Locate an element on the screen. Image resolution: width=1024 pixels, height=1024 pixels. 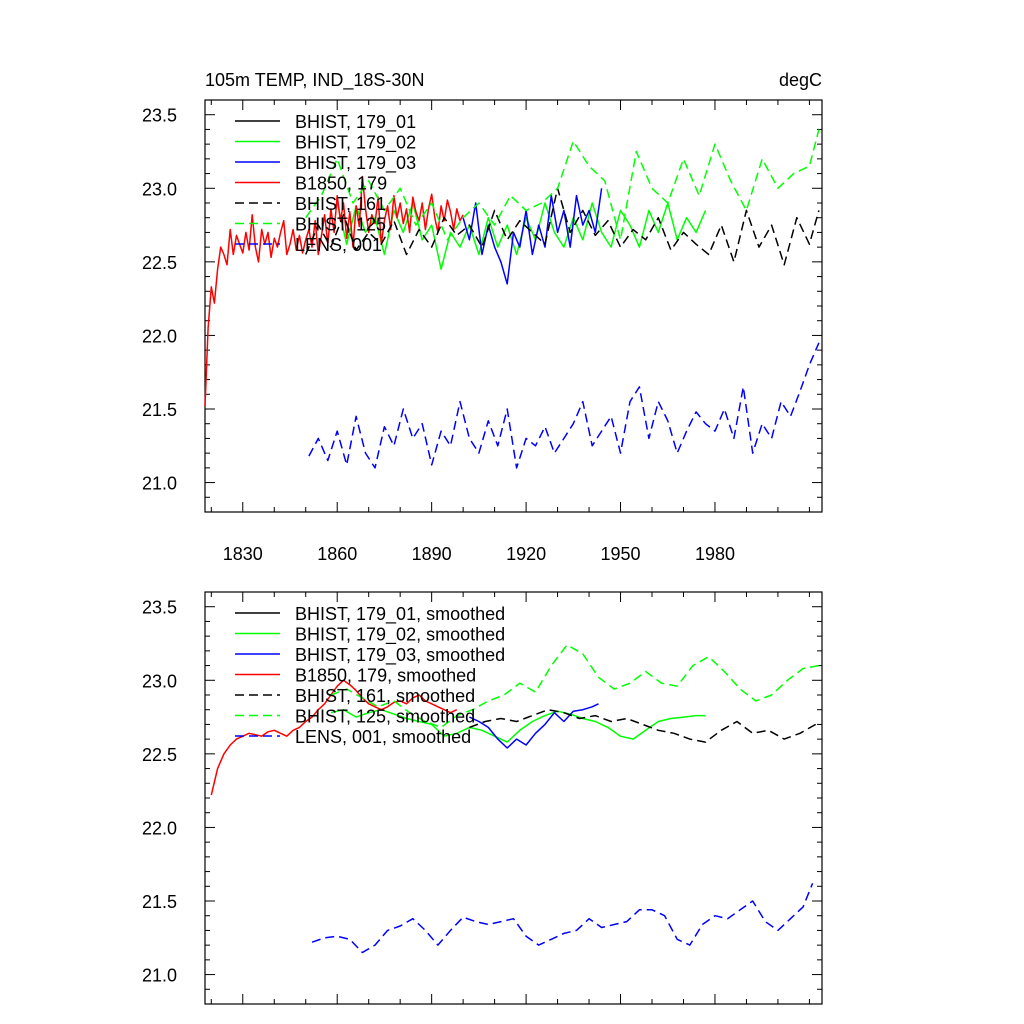
legend-label: BHIST, 125 is located at coordinates (340, 225).